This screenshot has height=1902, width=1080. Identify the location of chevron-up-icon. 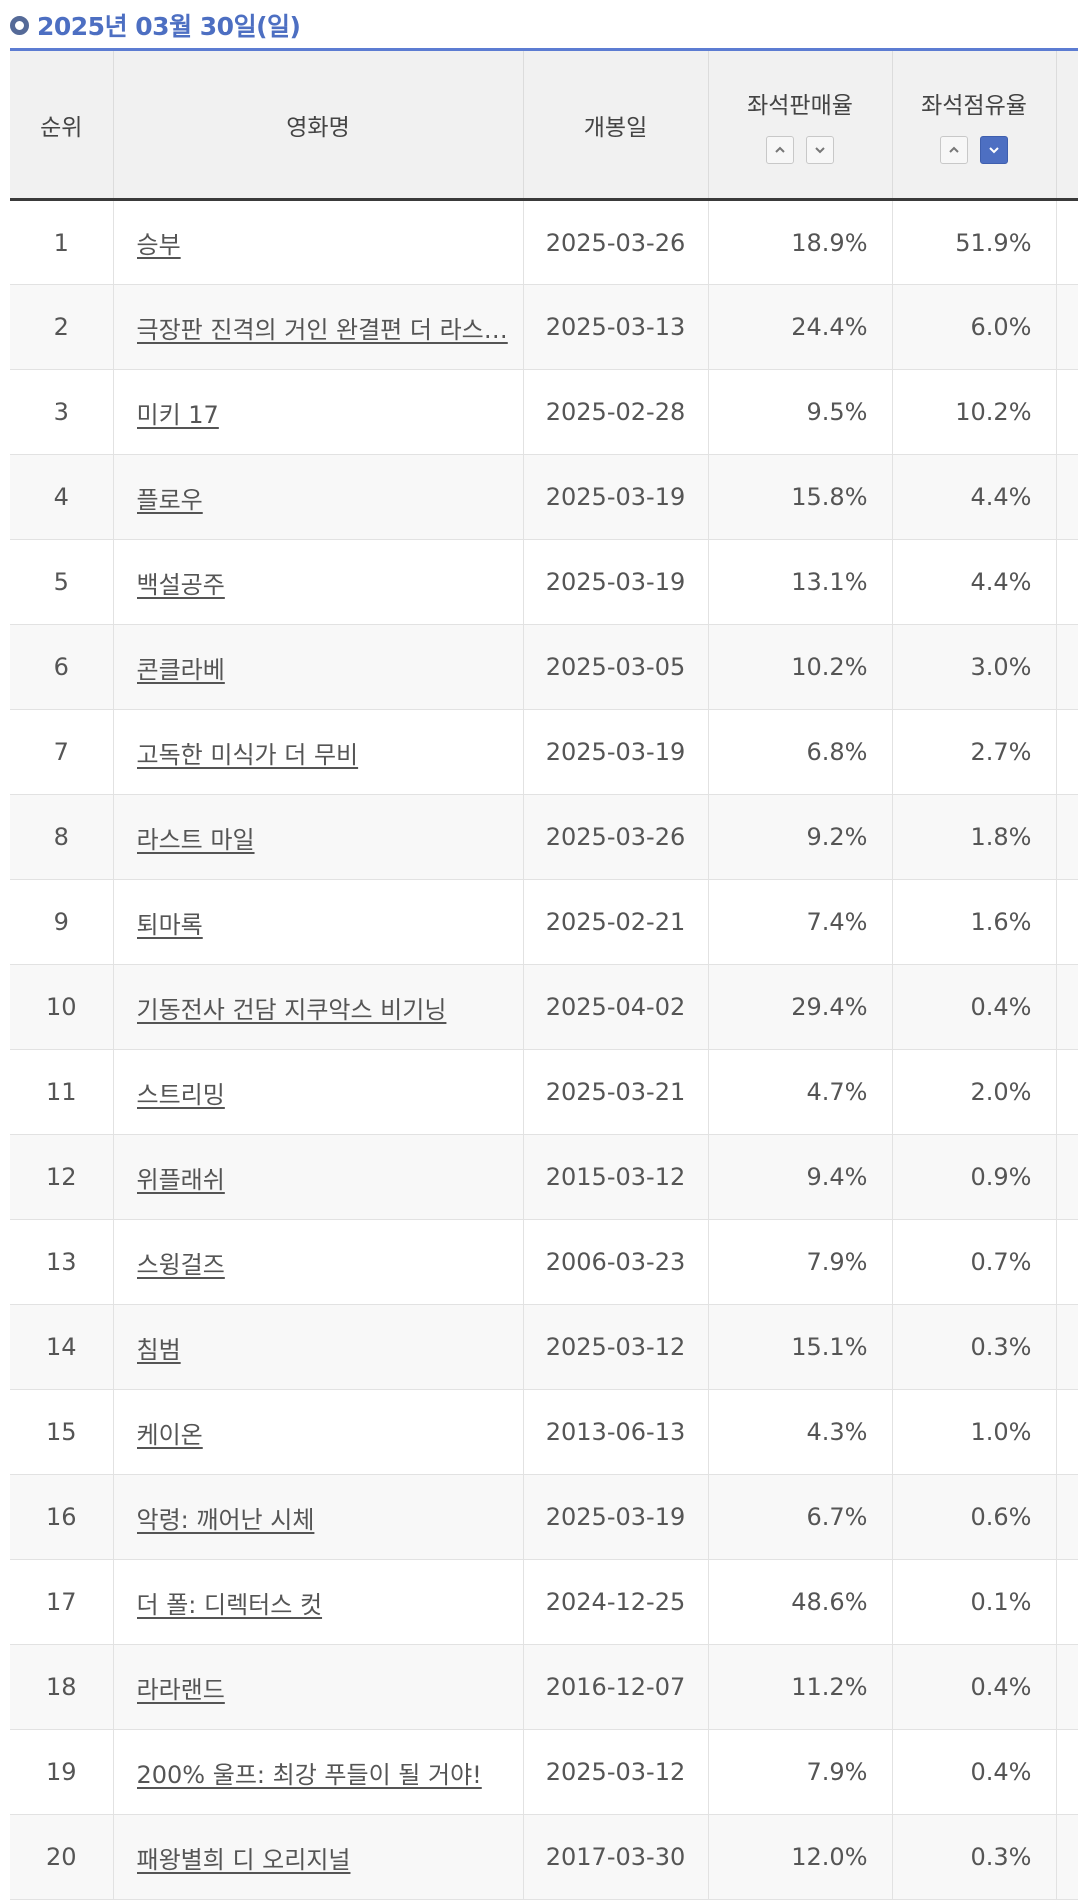
(954, 149).